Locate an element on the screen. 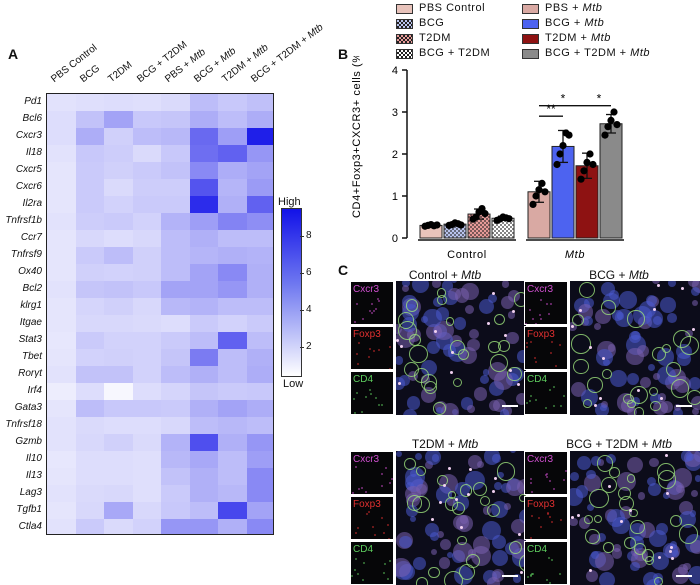  channel-thumbnail: CD4 is located at coordinates (372, 393).